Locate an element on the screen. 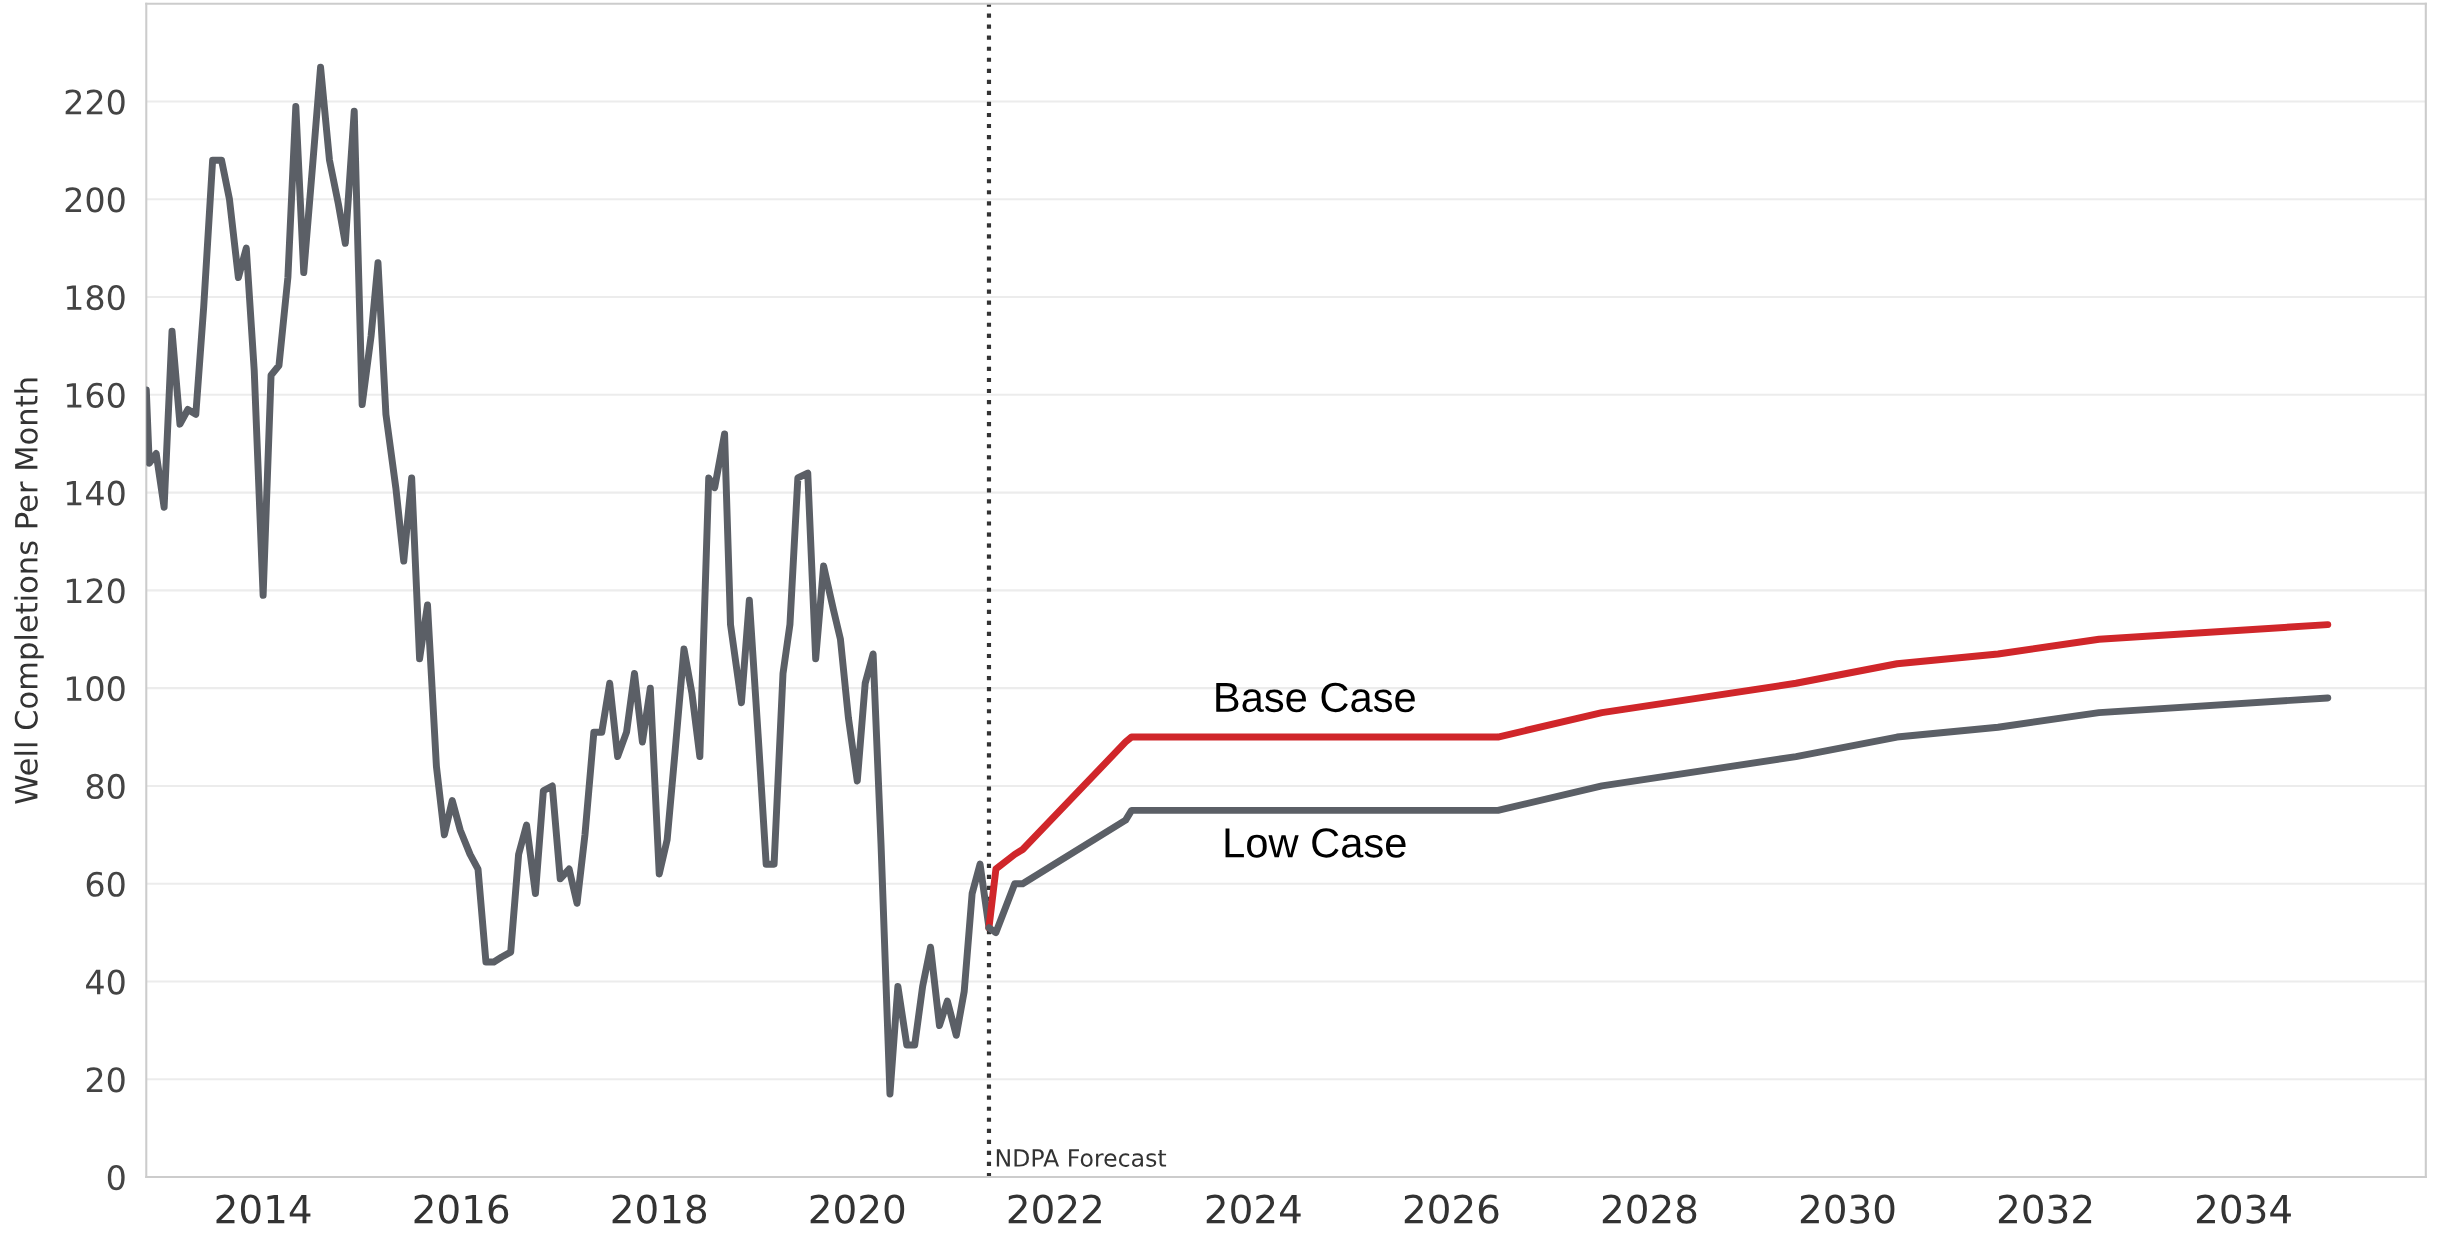  x-tick-label: 2030 is located at coordinates (1847, 1209).